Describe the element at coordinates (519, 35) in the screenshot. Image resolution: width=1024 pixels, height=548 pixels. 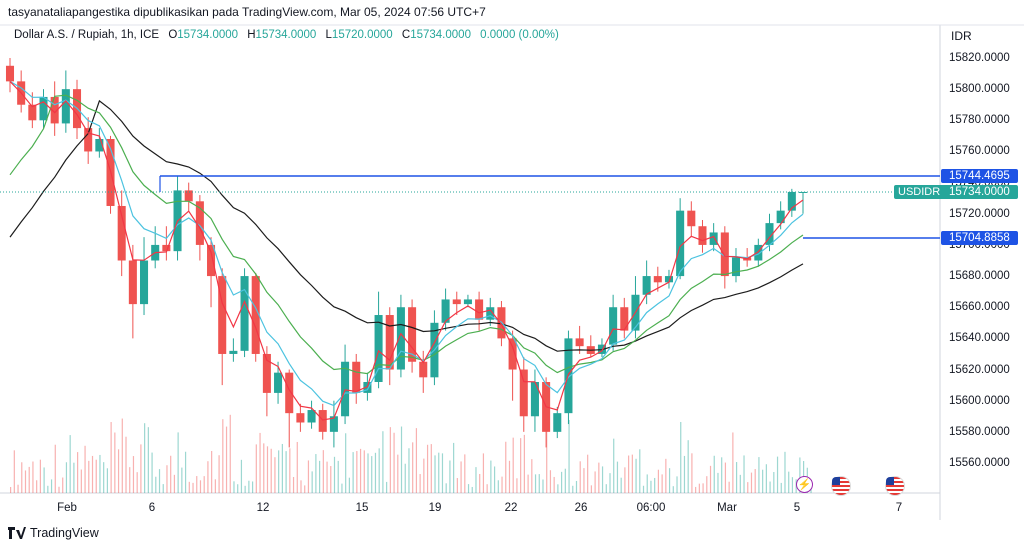
I see `change-value: 0.0000 (0.00%)` at that location.